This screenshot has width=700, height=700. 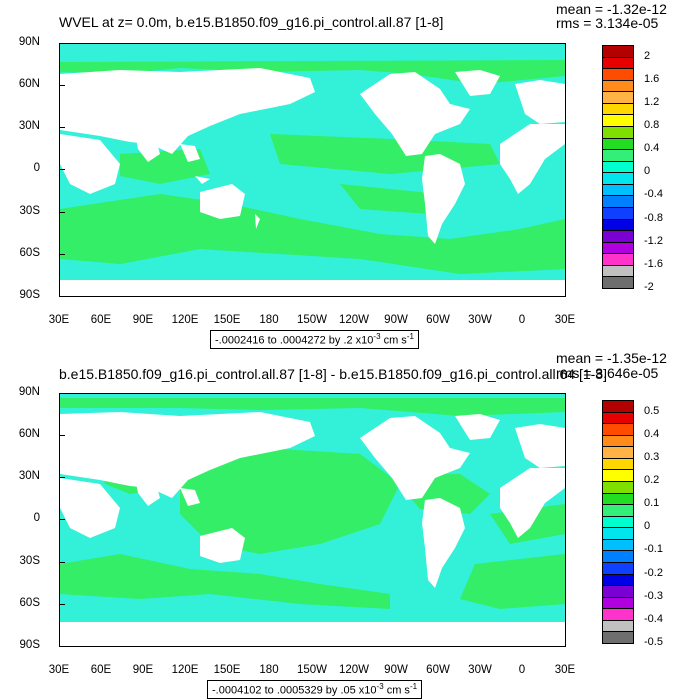 I want to click on colorbar-label: 1.2, so click(x=652, y=101).